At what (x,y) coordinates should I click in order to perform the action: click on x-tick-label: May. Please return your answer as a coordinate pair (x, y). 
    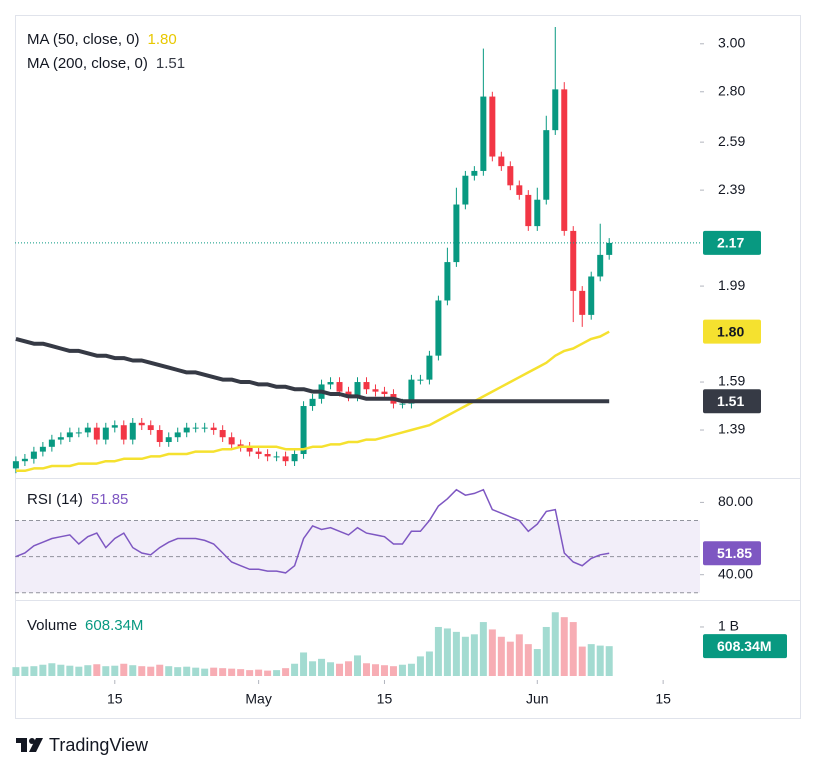
    Looking at the image, I should click on (258, 699).